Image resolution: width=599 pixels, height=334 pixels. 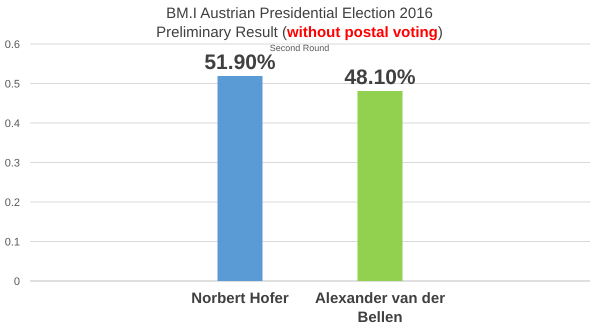 I want to click on x-tick-label: Alexander van der Bellen, so click(x=380, y=308).